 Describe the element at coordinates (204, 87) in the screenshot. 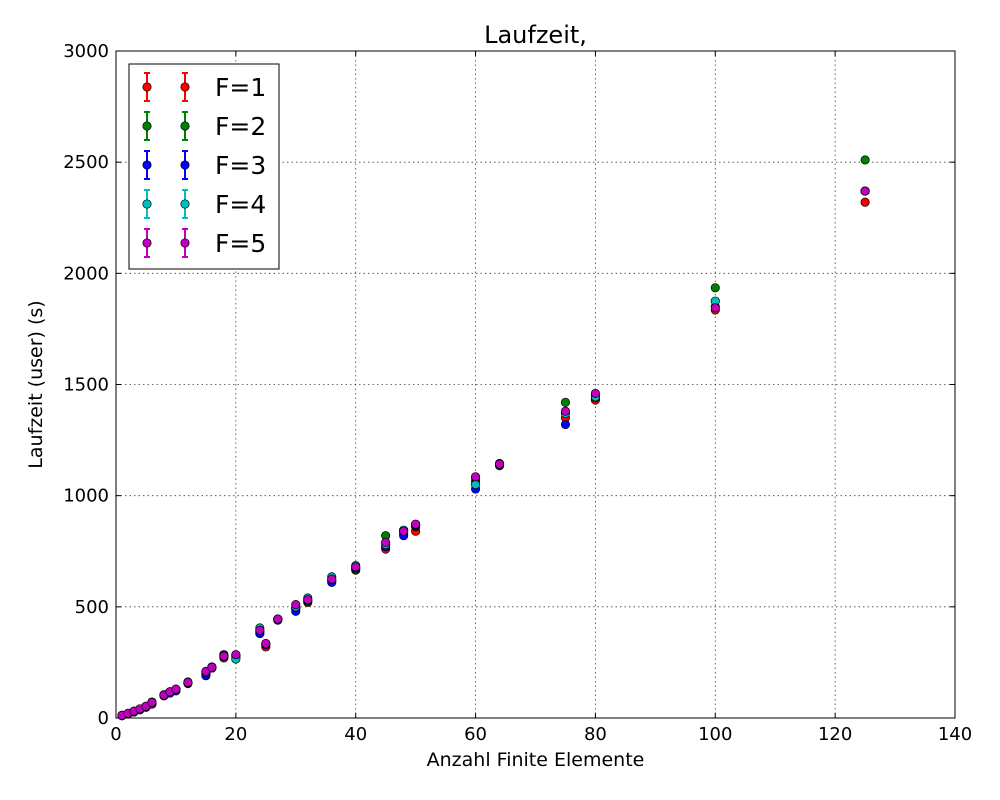

I see `legend-entry: F=1` at that location.